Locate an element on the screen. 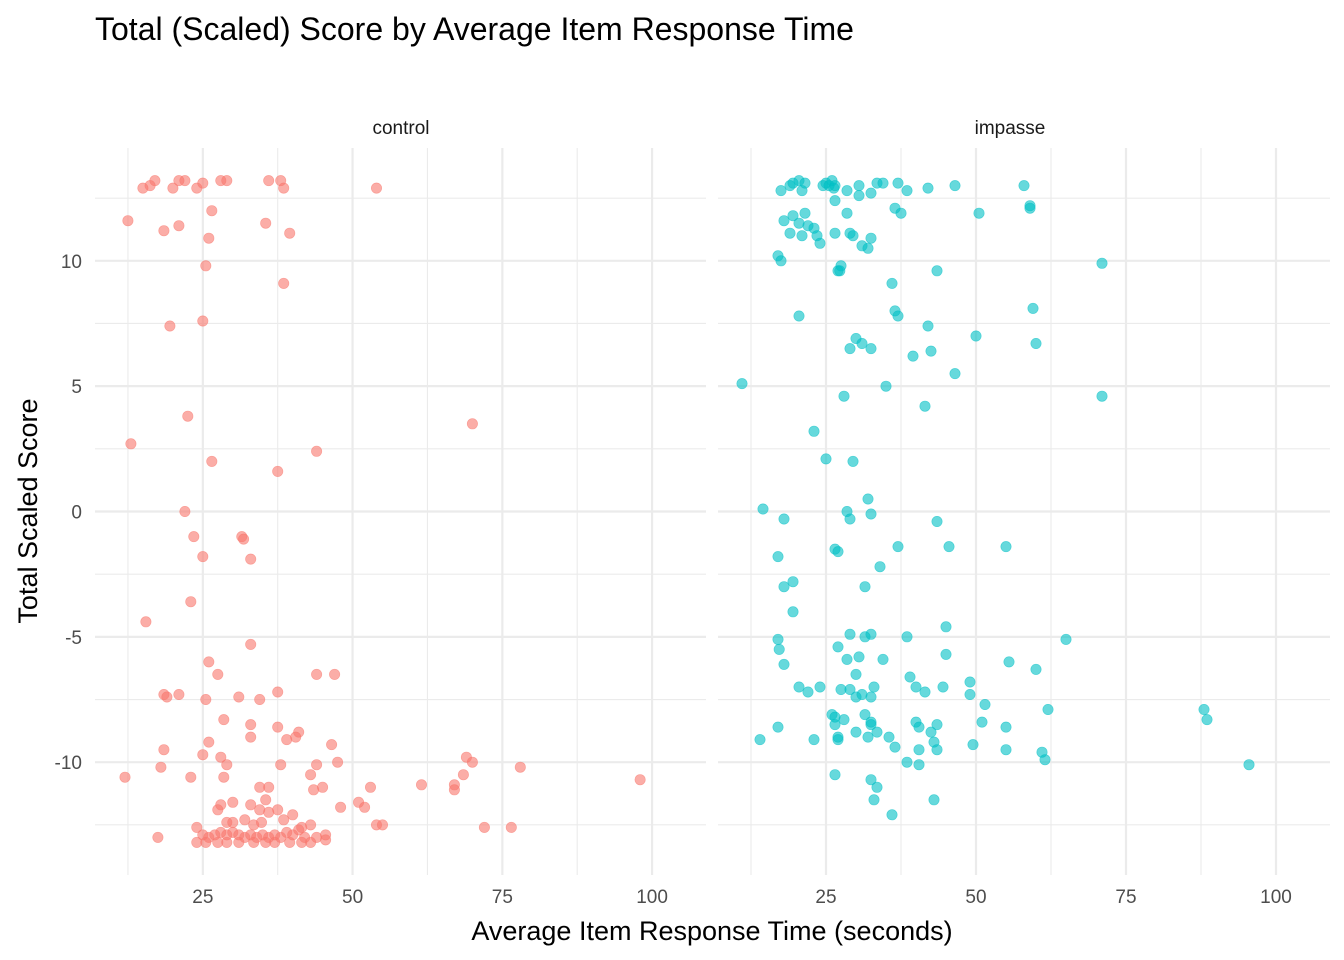 The width and height of the screenshot is (1344, 960). y-tick-label: -10 is located at coordinates (68, 763).